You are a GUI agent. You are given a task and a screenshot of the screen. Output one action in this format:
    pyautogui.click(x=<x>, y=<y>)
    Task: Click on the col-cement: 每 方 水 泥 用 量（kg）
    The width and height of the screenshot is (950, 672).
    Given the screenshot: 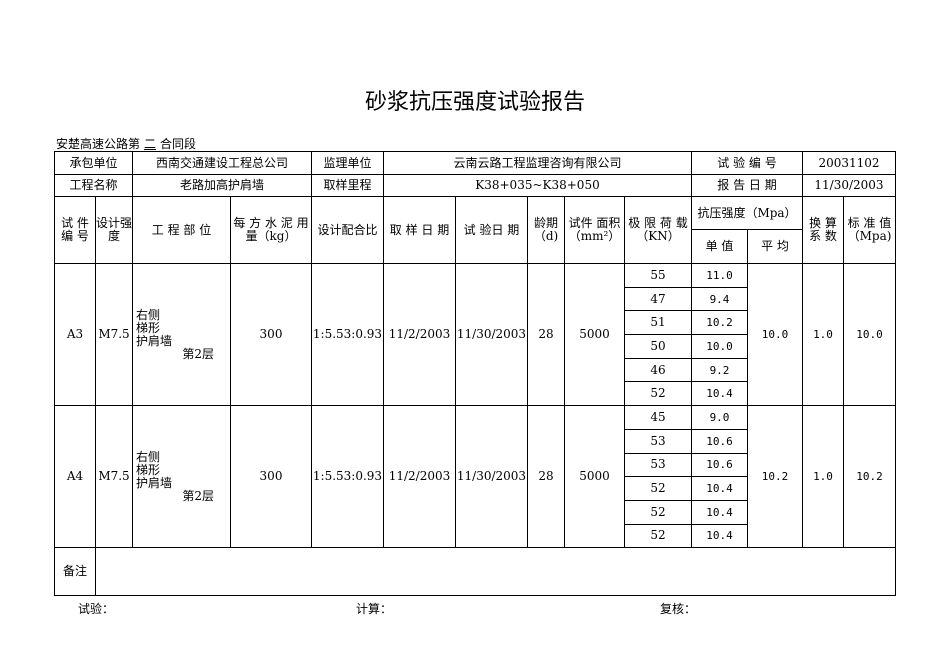 What is the action you would take?
    pyautogui.click(x=271, y=230)
    